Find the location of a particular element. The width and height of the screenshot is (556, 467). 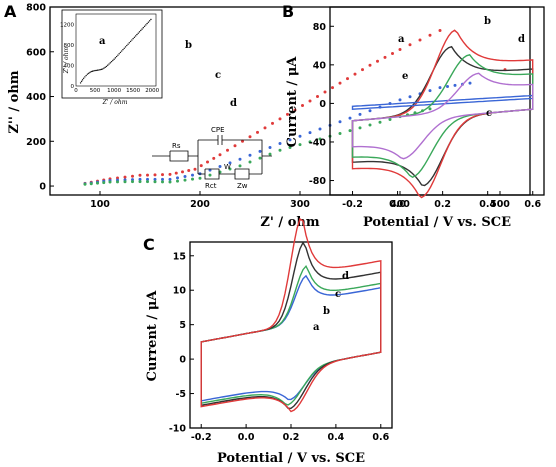

series-label-c: c is located at coordinates (218, 75).